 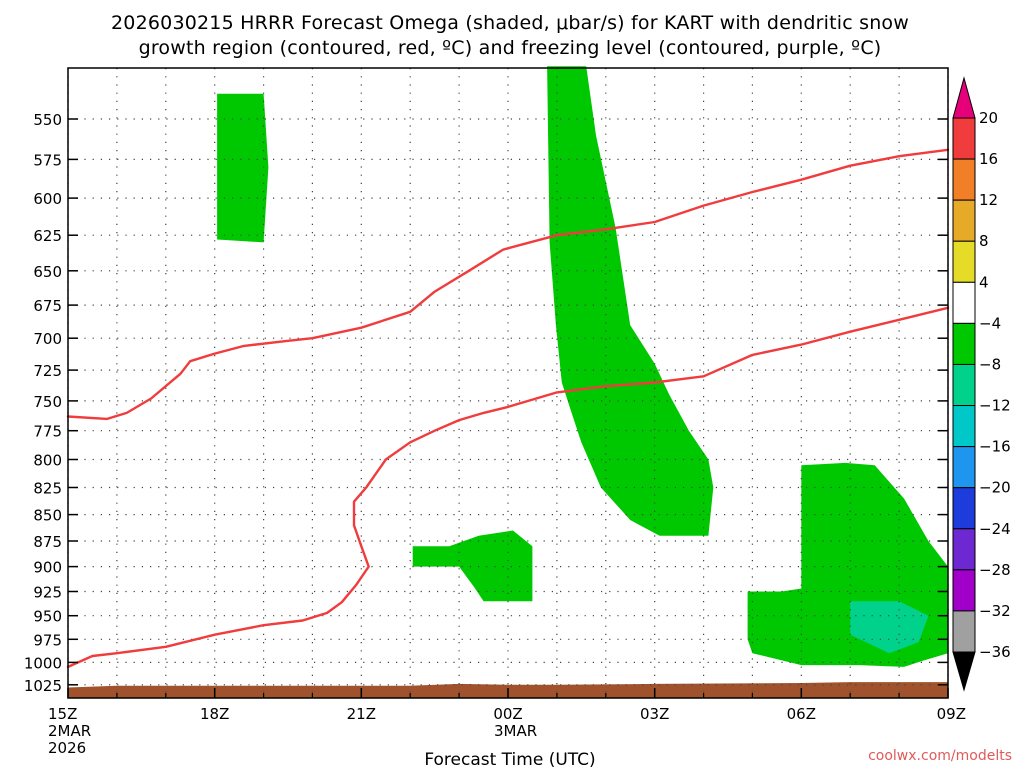 What do you see at coordinates (47, 461) in the screenshot?
I see `y-tick-label-800: 800` at bounding box center [47, 461].